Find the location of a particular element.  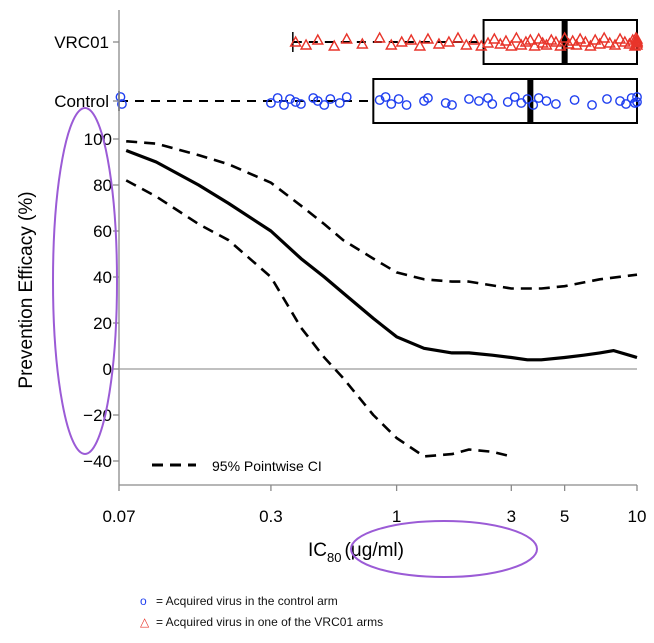

ci-legend: 95% Pointwise CI is located at coordinates (237, 466).